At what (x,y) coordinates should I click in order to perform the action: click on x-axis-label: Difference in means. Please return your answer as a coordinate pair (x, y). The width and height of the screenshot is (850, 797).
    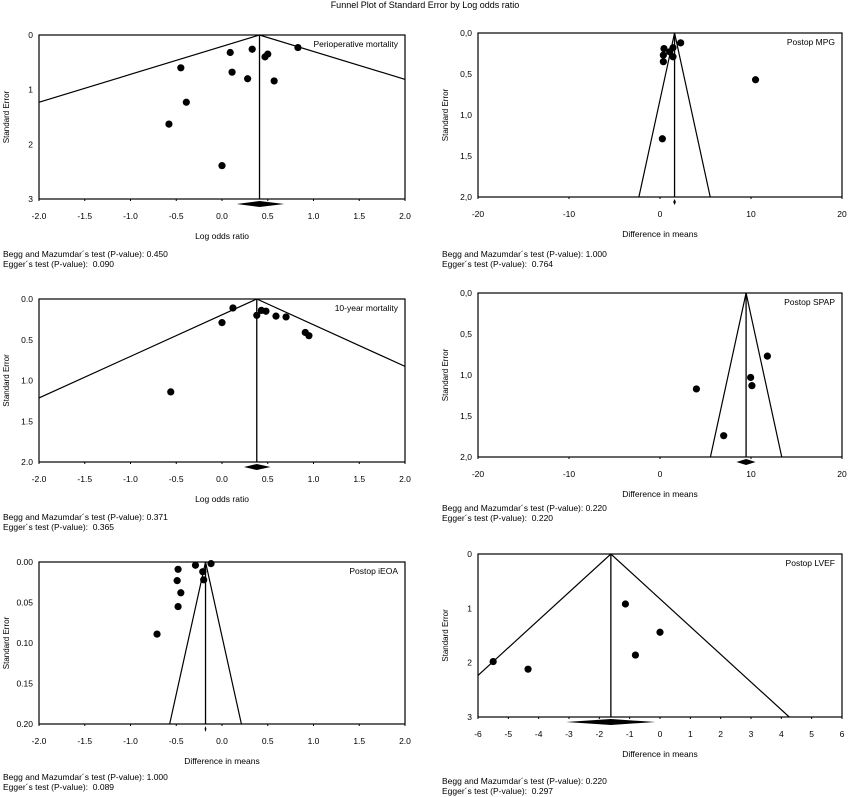
    Looking at the image, I should click on (221, 761).